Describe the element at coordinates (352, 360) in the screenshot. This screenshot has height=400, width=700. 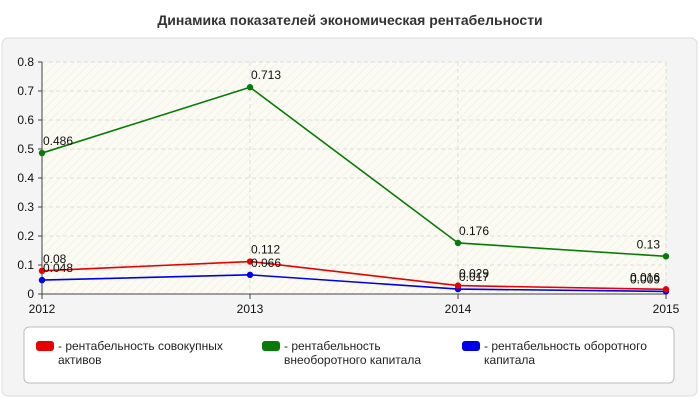
I see `legend-label: внеоборотного капитала` at that location.